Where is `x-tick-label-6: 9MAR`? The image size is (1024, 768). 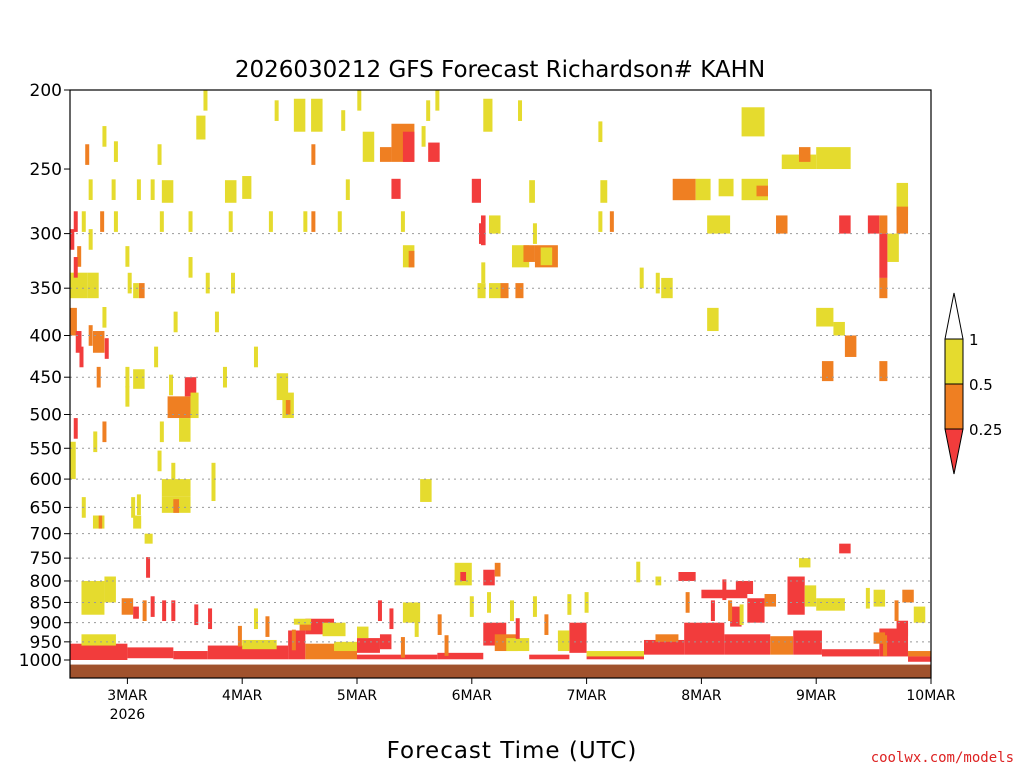
x-tick-label-6: 9MAR is located at coordinates (816, 696).